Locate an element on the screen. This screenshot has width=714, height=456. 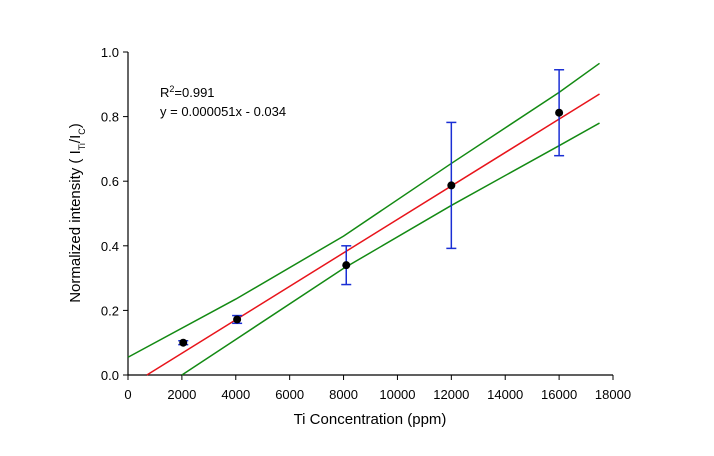
x-tick-label: 14000 is located at coordinates (505, 394).